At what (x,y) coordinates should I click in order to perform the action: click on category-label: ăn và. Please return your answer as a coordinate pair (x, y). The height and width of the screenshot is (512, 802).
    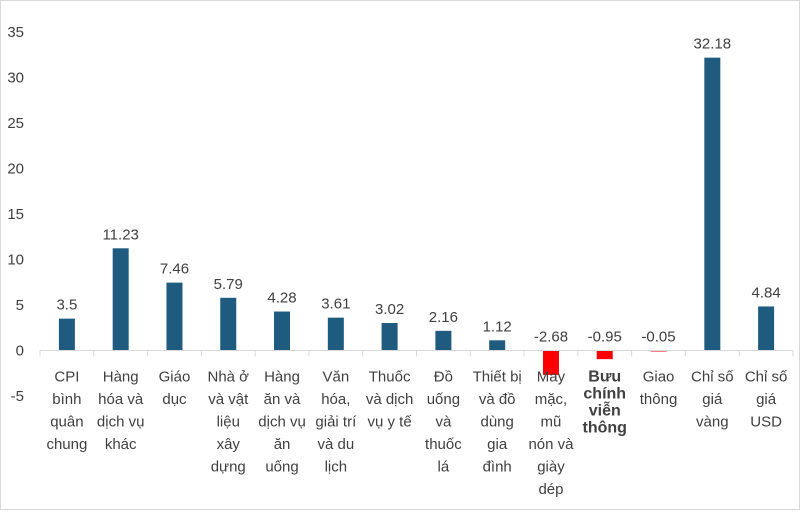
    Looking at the image, I should click on (282, 399).